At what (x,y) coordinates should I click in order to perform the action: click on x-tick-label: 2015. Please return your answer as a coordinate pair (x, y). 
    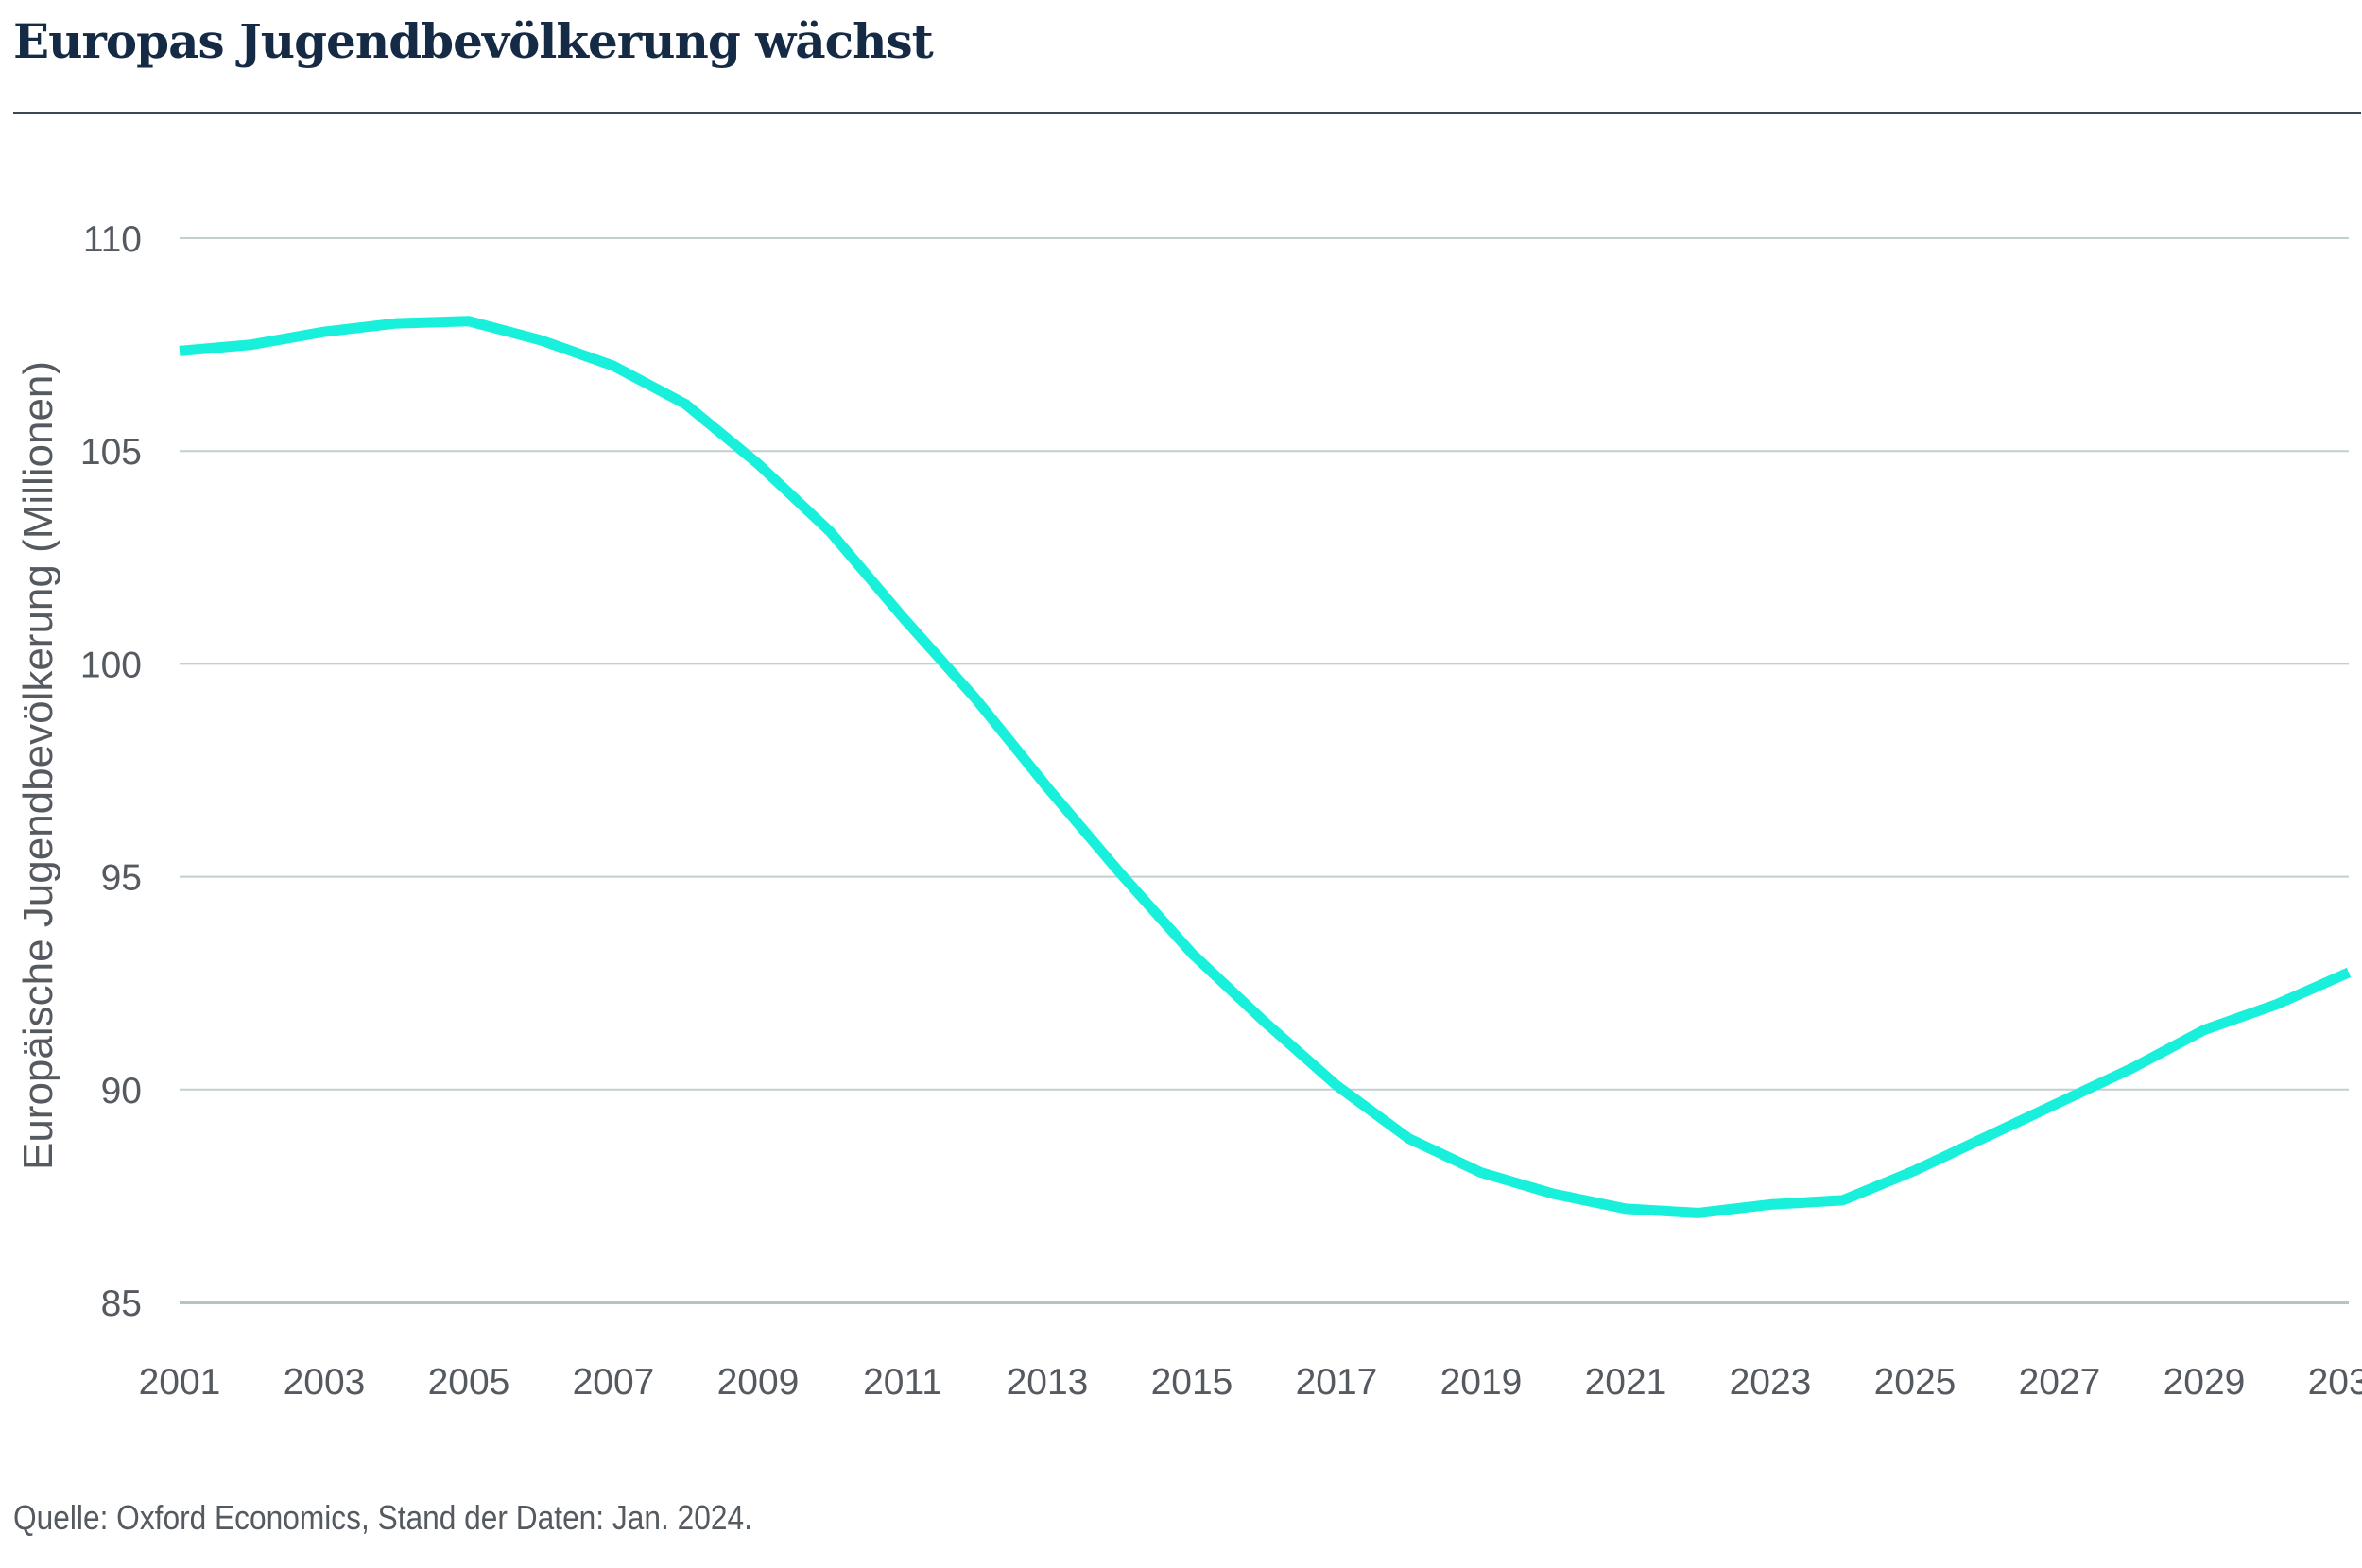
    Looking at the image, I should click on (1192, 1382).